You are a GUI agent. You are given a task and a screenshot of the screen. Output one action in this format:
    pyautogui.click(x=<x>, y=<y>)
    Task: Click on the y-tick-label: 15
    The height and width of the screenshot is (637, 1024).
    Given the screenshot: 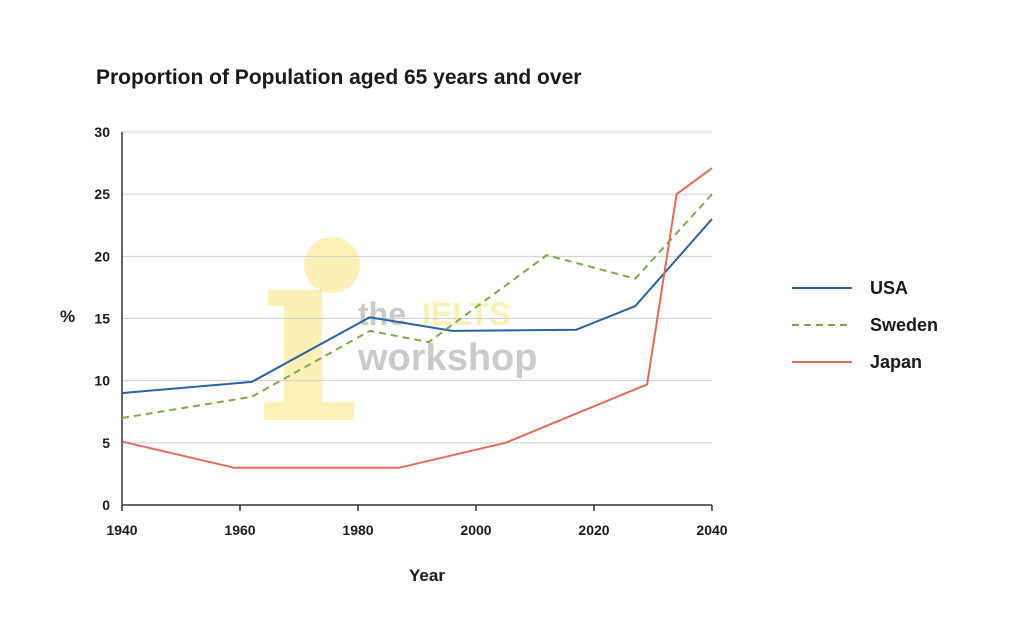 What is the action you would take?
    pyautogui.click(x=102, y=319)
    